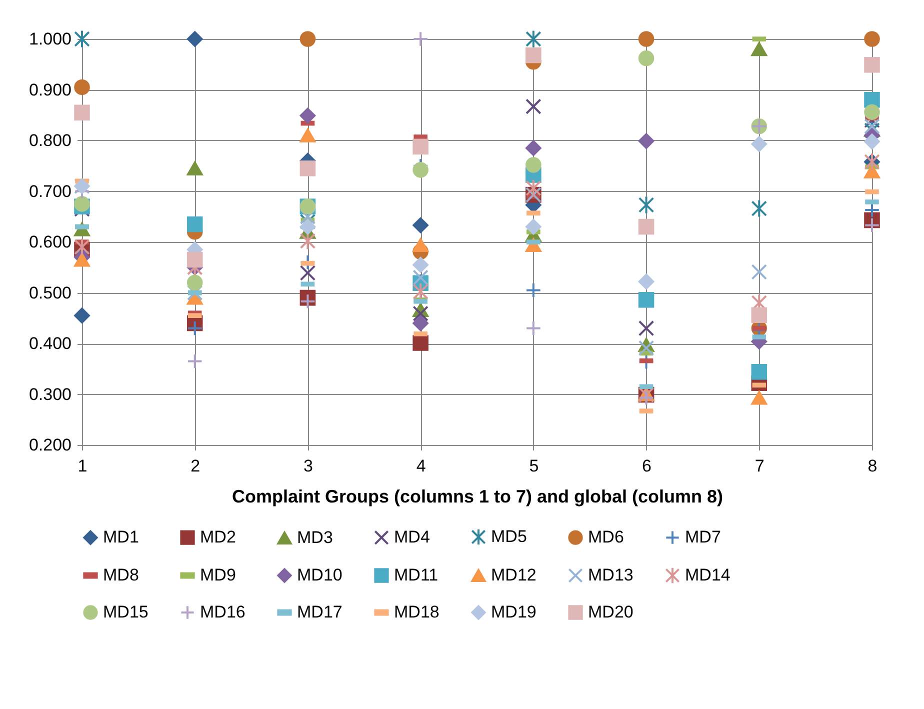 This screenshot has height=709, width=924. What do you see at coordinates (308, 466) in the screenshot?
I see `x-tick-label: 3` at bounding box center [308, 466].